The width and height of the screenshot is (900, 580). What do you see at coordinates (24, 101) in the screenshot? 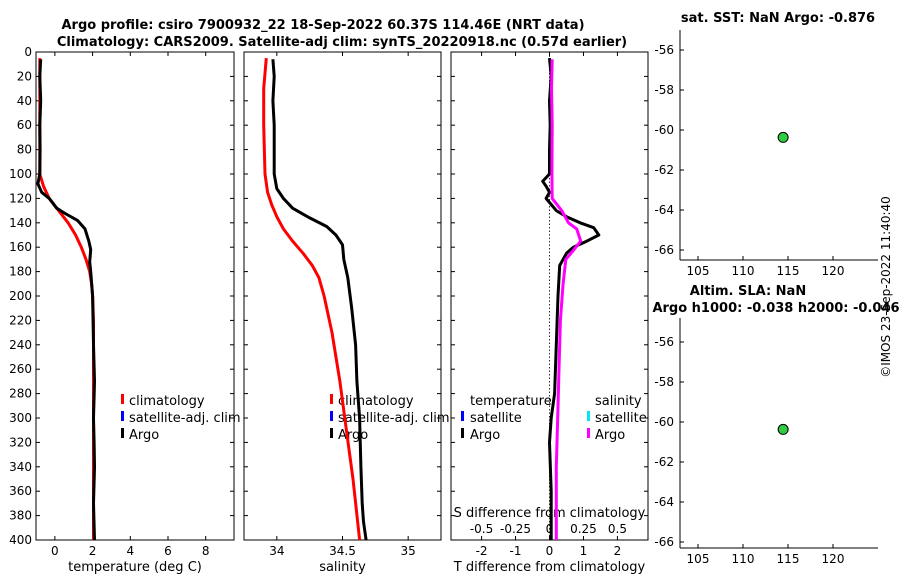
I see `depth-tick-label: 40` at bounding box center [24, 101].